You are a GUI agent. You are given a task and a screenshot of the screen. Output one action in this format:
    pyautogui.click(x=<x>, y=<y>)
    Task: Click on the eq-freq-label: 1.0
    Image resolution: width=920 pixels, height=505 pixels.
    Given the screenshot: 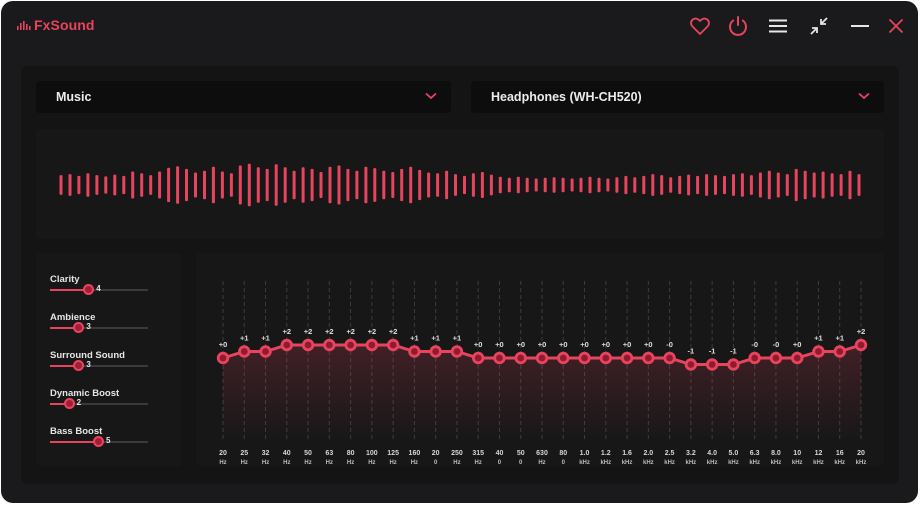 What is the action you would take?
    pyautogui.click(x=585, y=453)
    